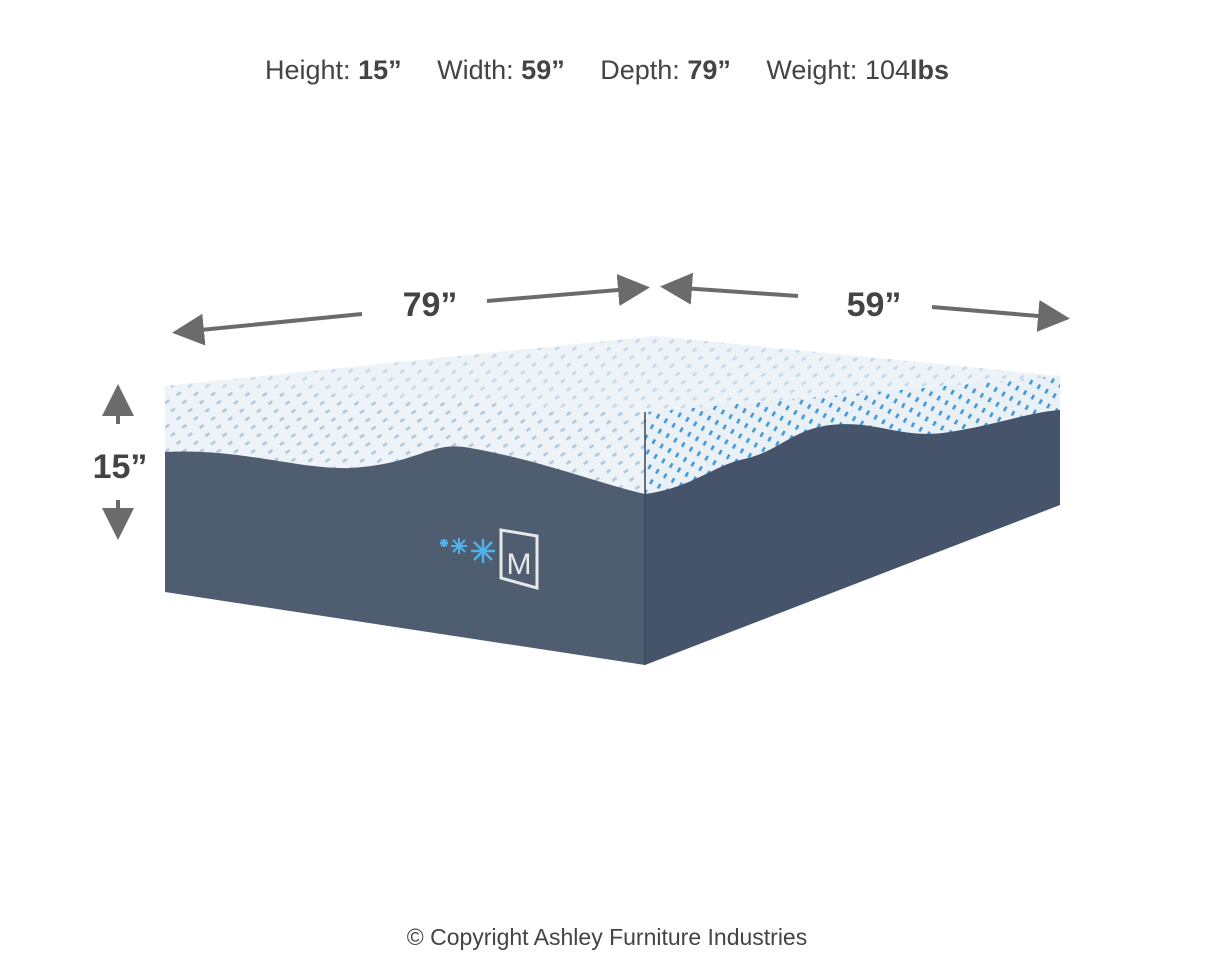 The width and height of the screenshot is (1214, 971). I want to click on spec-width: Width: 59”, so click(501, 70).